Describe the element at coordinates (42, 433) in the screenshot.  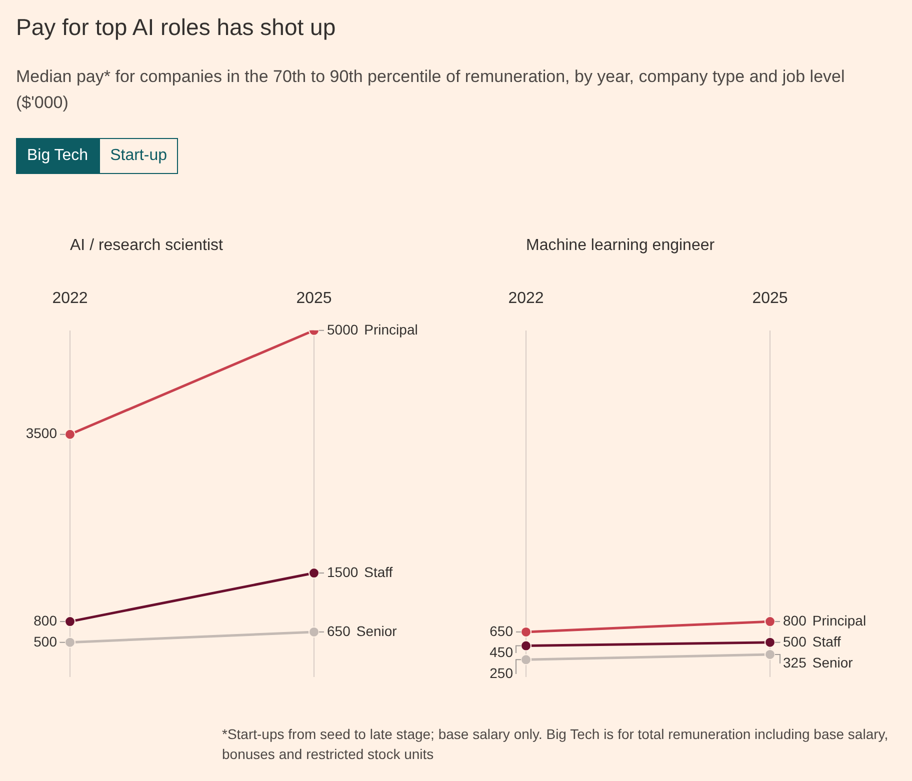
I see `data-label: 3500` at that location.